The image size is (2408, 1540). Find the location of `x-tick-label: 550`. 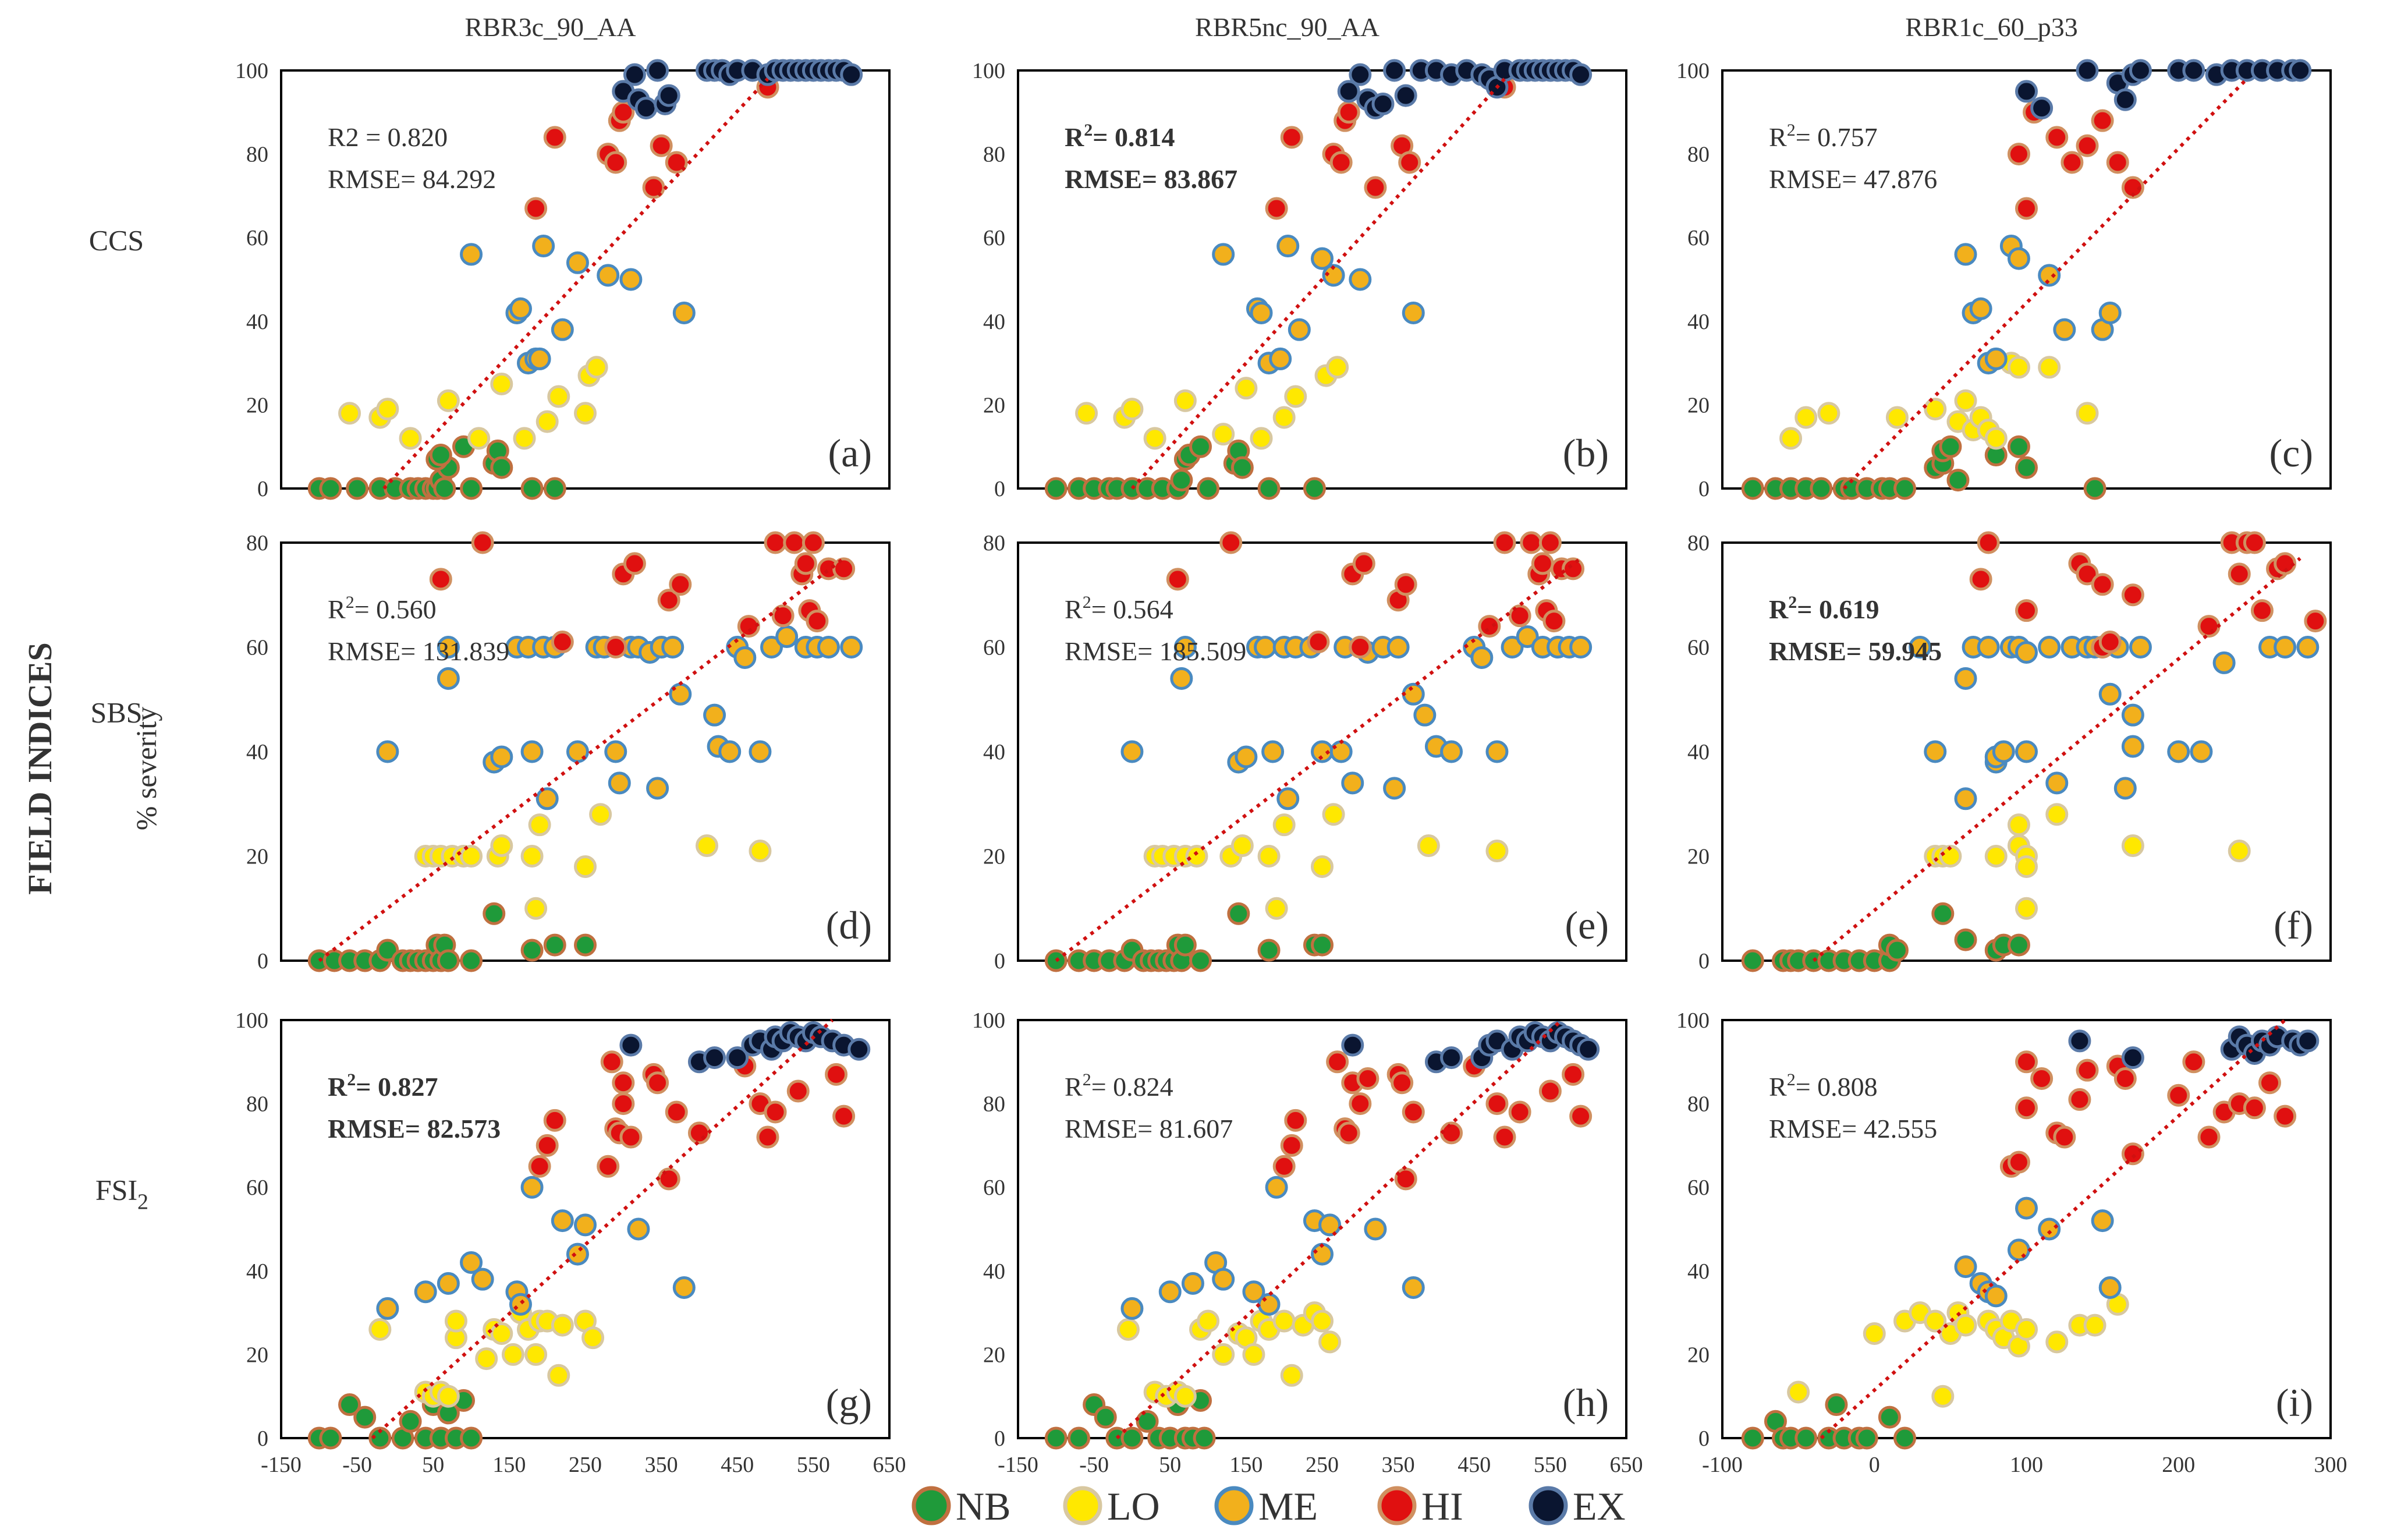

x-tick-label: 550 is located at coordinates (813, 1465).